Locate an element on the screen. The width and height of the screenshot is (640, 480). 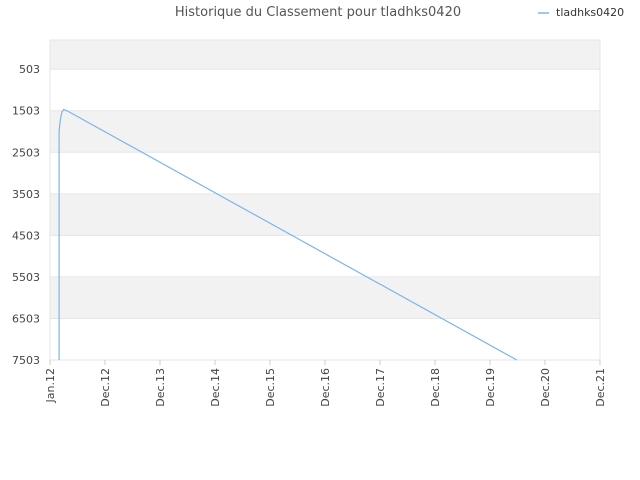
x-tick-label: Dec.13 is located at coordinates (160, 387).